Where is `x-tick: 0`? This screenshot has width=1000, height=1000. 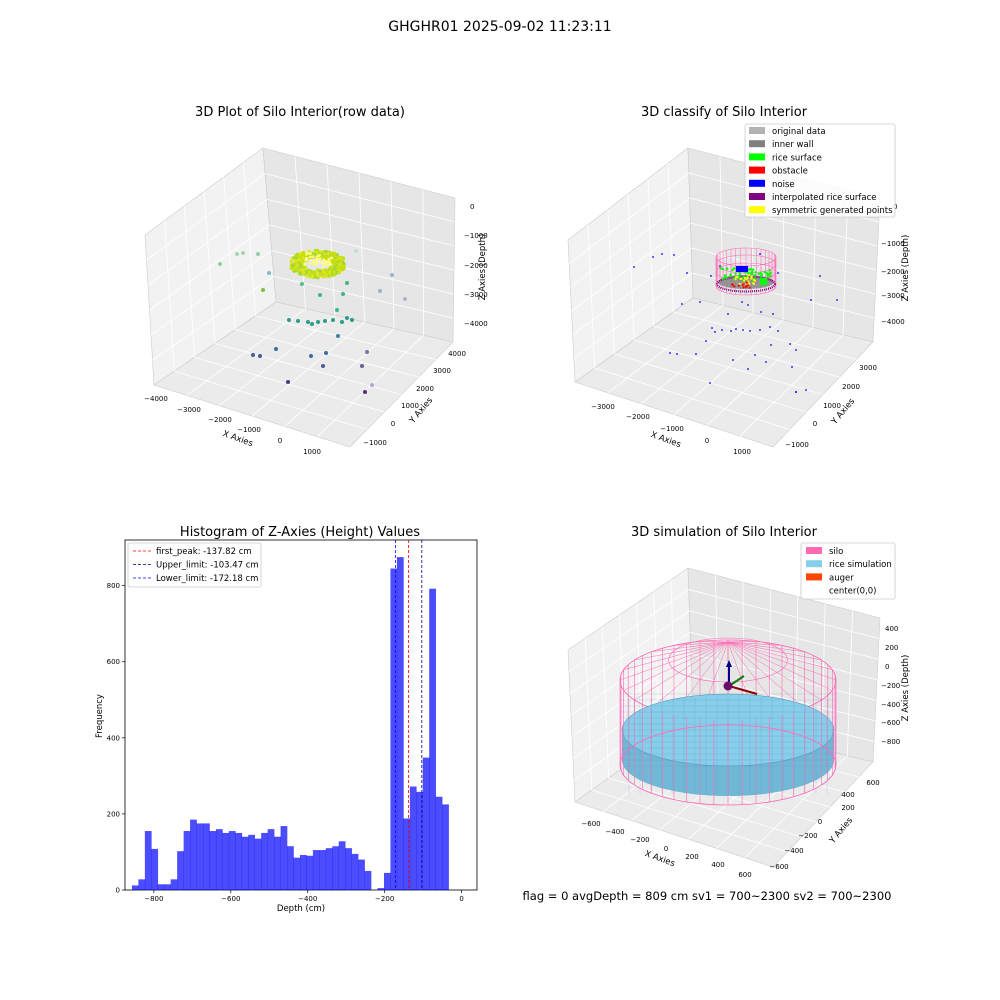
x-tick: 0 is located at coordinates (280, 441).